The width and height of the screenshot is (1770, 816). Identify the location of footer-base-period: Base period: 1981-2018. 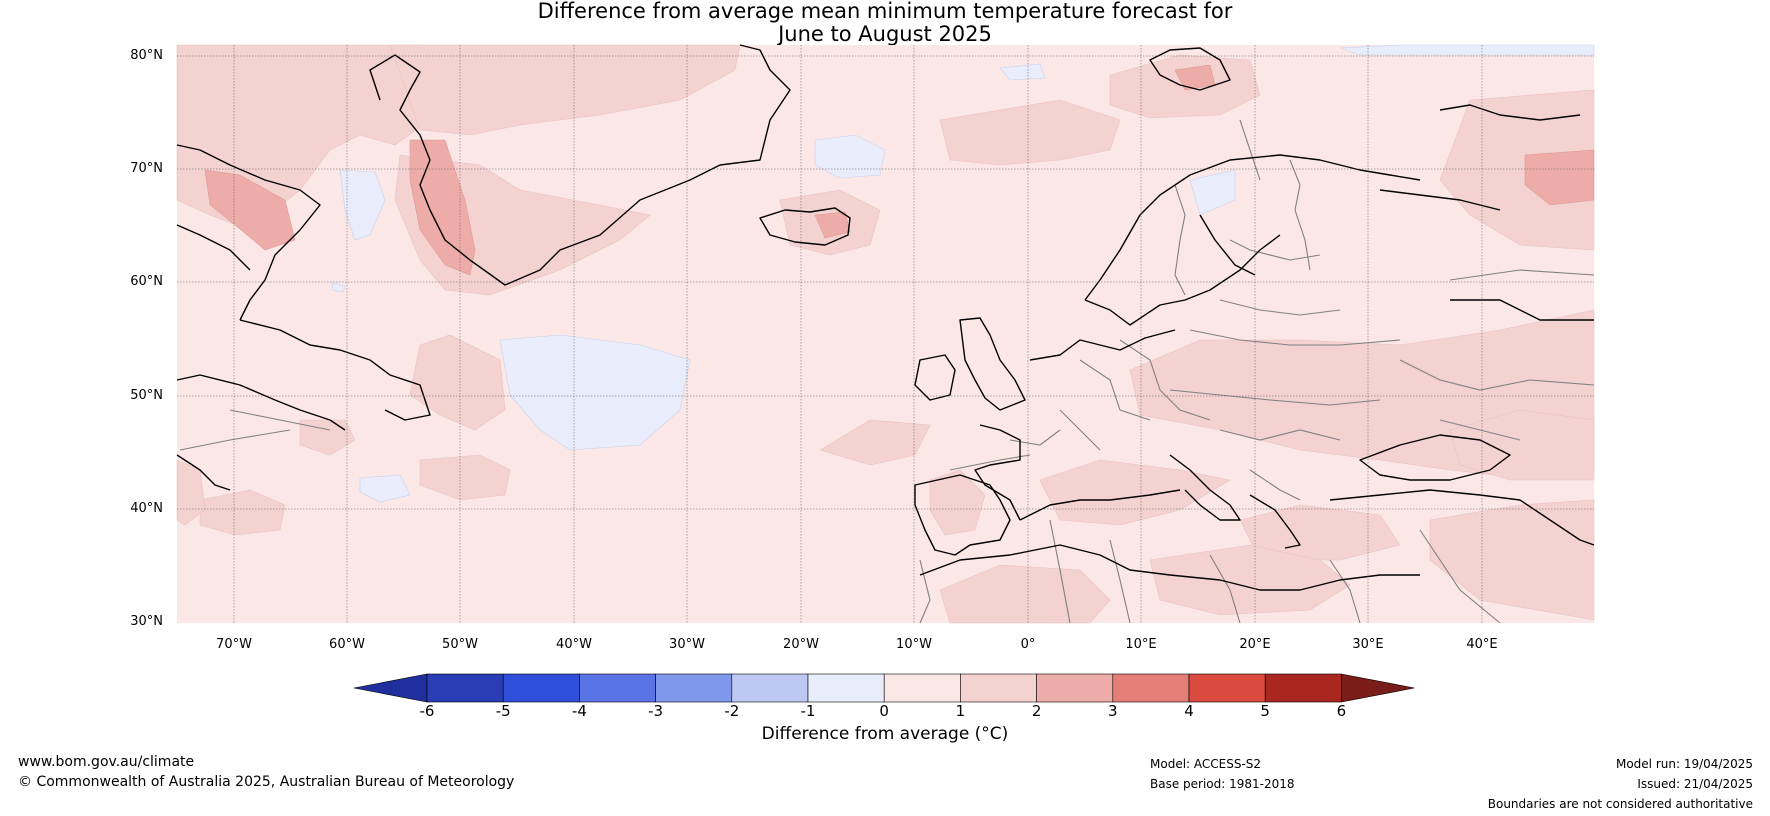
(1222, 784).